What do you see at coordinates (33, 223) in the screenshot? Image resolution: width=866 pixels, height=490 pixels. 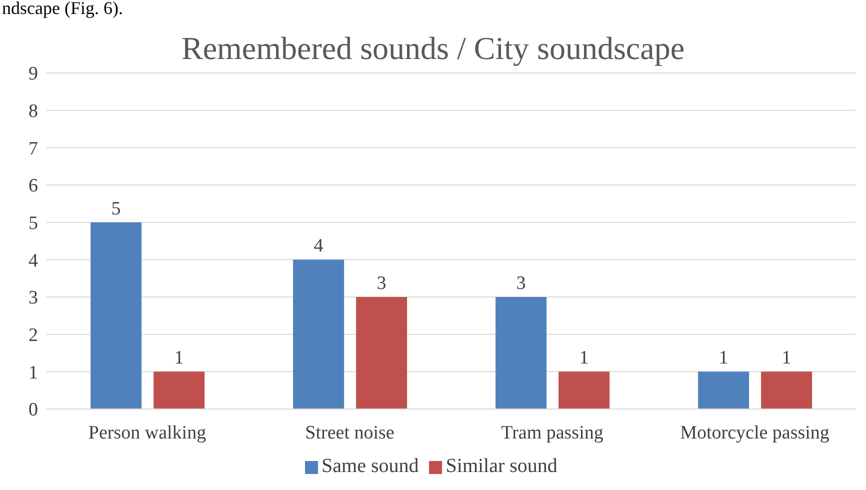 I see `y-tick-label: 5` at bounding box center [33, 223].